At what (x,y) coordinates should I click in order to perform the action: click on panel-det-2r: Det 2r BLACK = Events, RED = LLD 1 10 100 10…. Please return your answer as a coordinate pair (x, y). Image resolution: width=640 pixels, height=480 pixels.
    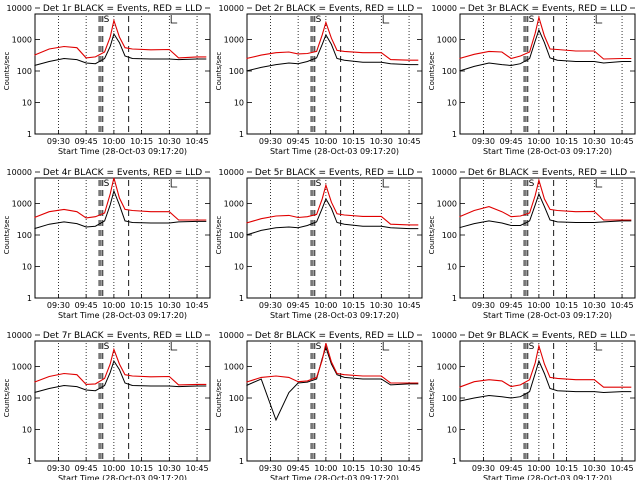
    Looking at the image, I should click on (319, 80).